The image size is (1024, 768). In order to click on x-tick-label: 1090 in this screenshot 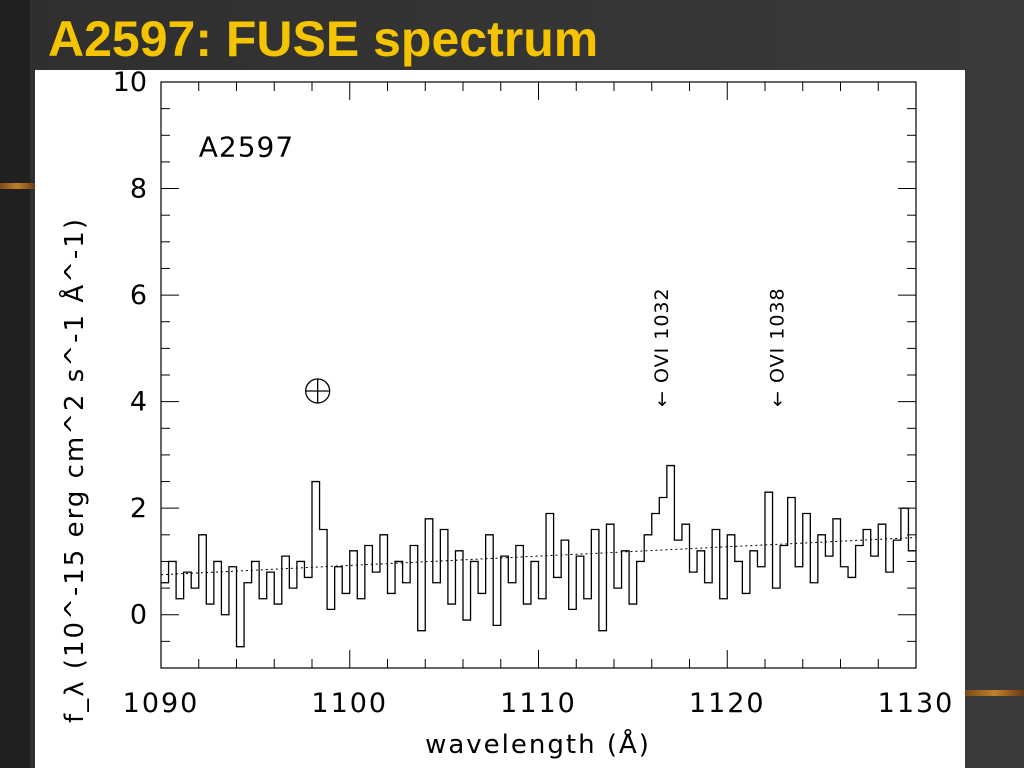, I will do `click(161, 703)`.